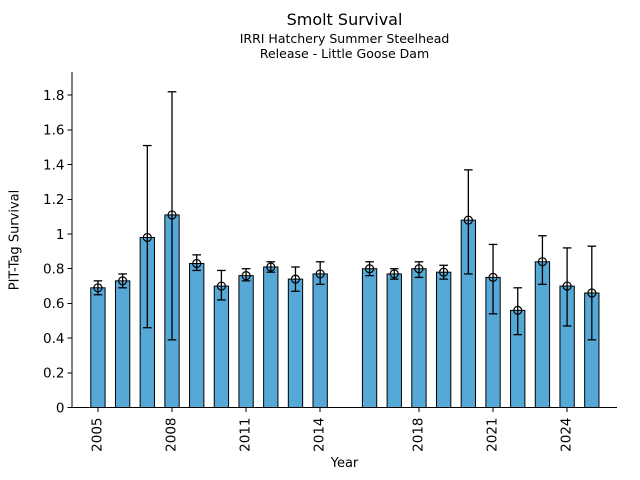 Image resolution: width=640 pixels, height=480 pixels. Describe the element at coordinates (418, 435) in the screenshot. I see `x-tick-label: 2018` at that location.